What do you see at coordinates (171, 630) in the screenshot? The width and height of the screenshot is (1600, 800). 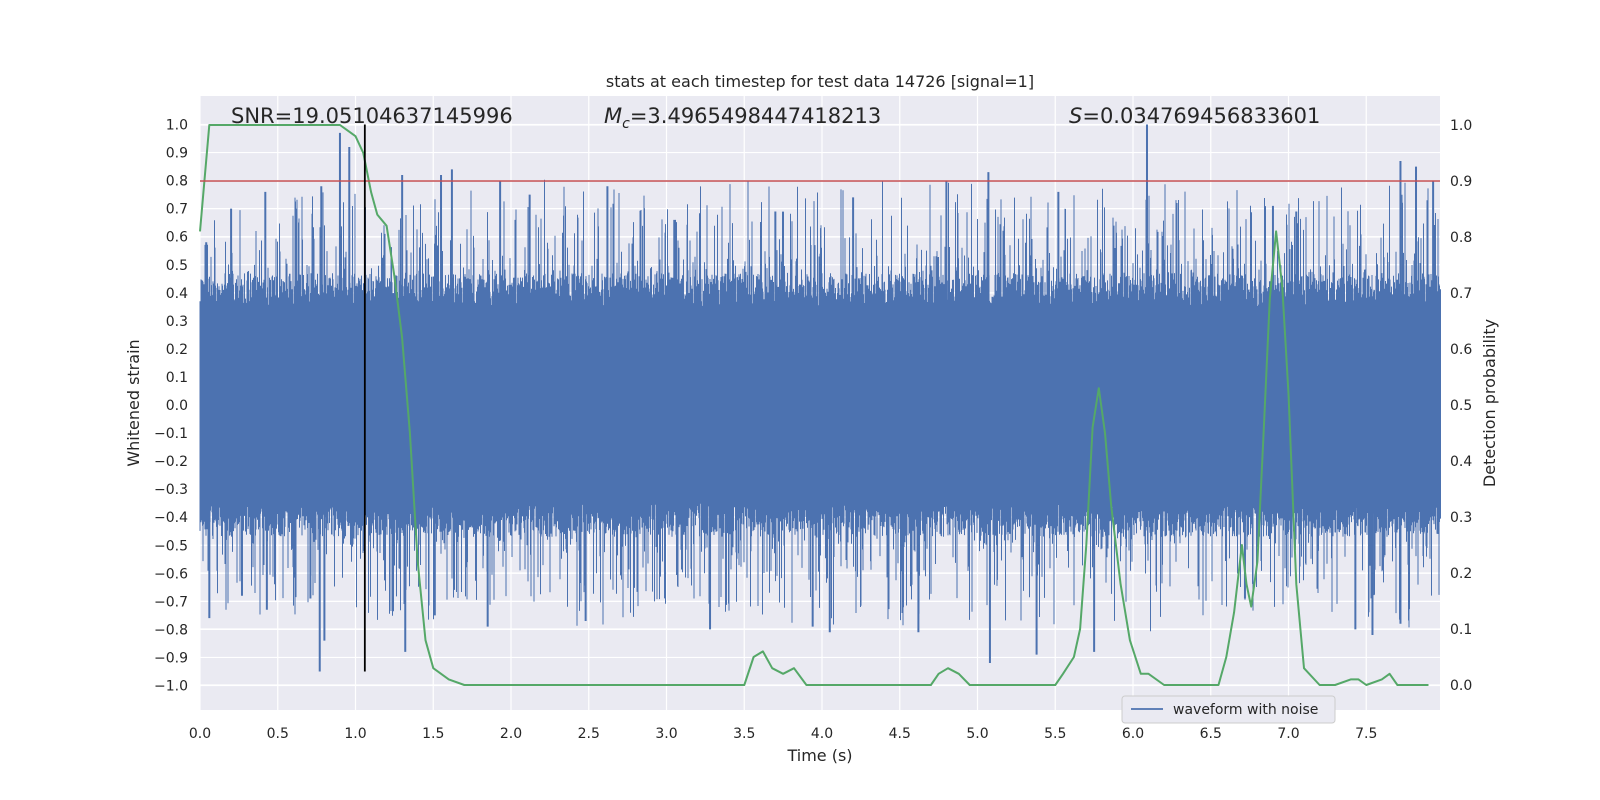 I see `y-left-tick-label: −0.8` at bounding box center [171, 630].